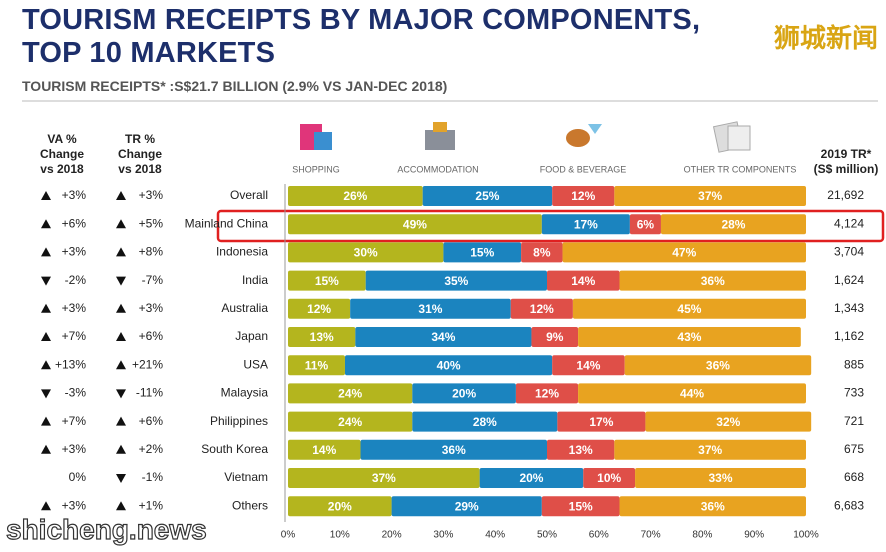  What do you see at coordinates (239, 421) in the screenshot?
I see `y-tick-label: Philippines` at bounding box center [239, 421].